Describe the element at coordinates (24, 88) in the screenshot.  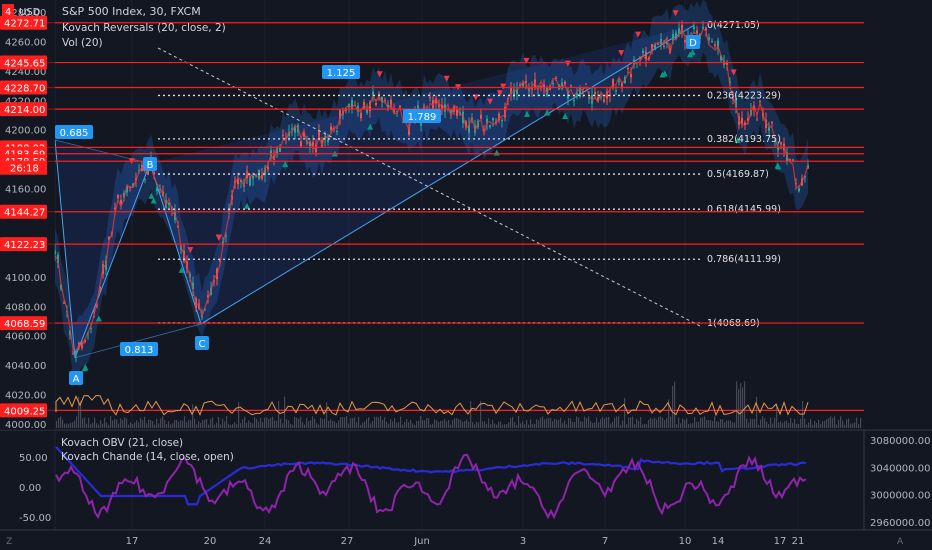
I see `price-level-tag: 4228.70` at that location.